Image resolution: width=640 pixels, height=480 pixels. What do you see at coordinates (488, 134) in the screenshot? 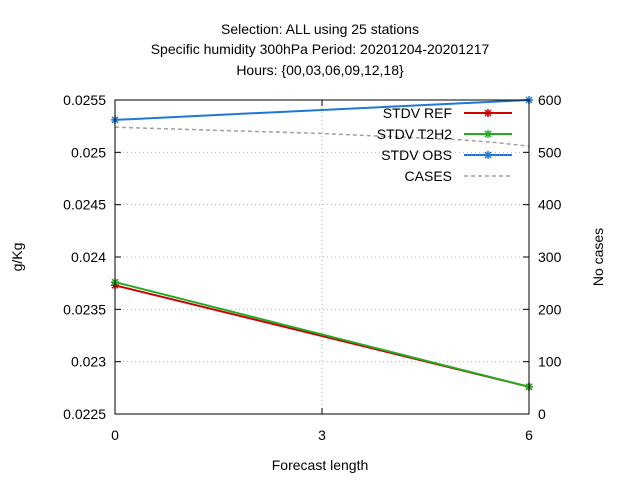
I see `legend-marker-stdv-t2h2` at bounding box center [488, 134].